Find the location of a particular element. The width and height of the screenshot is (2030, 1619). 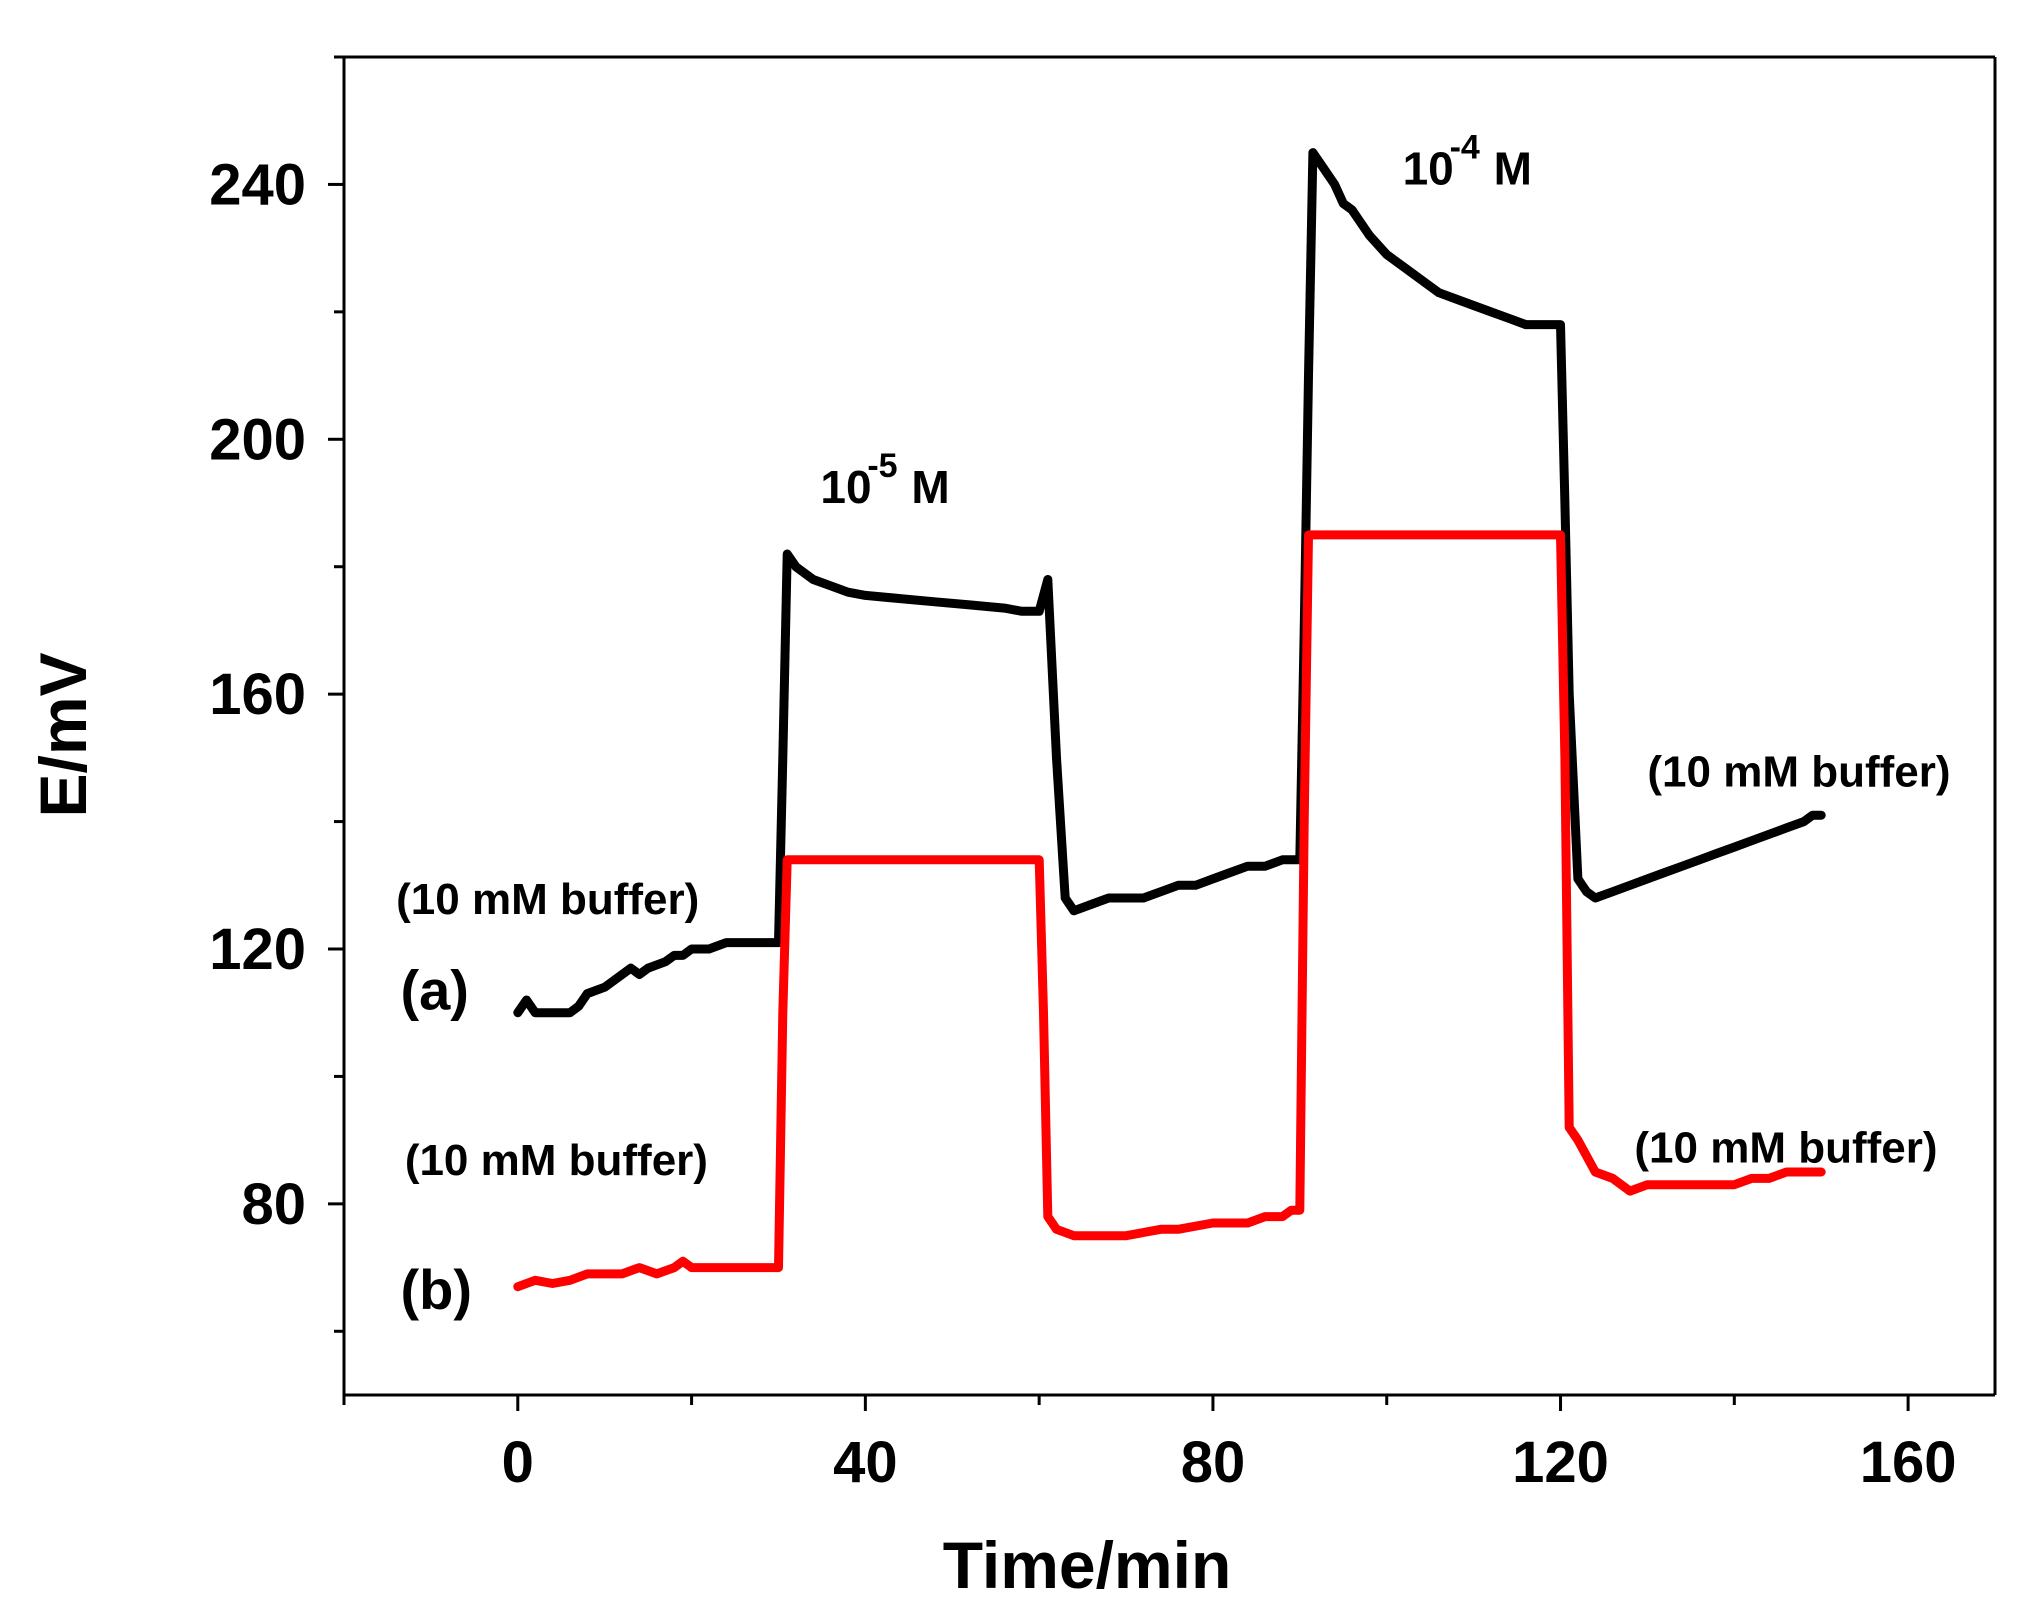

y-tick-label: 200 is located at coordinates (257, 439).